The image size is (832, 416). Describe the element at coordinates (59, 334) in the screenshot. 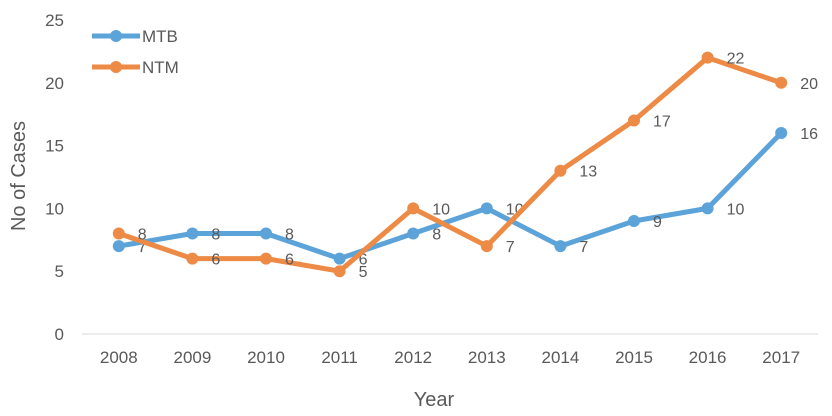

I see `y-tick-label: 0` at that location.